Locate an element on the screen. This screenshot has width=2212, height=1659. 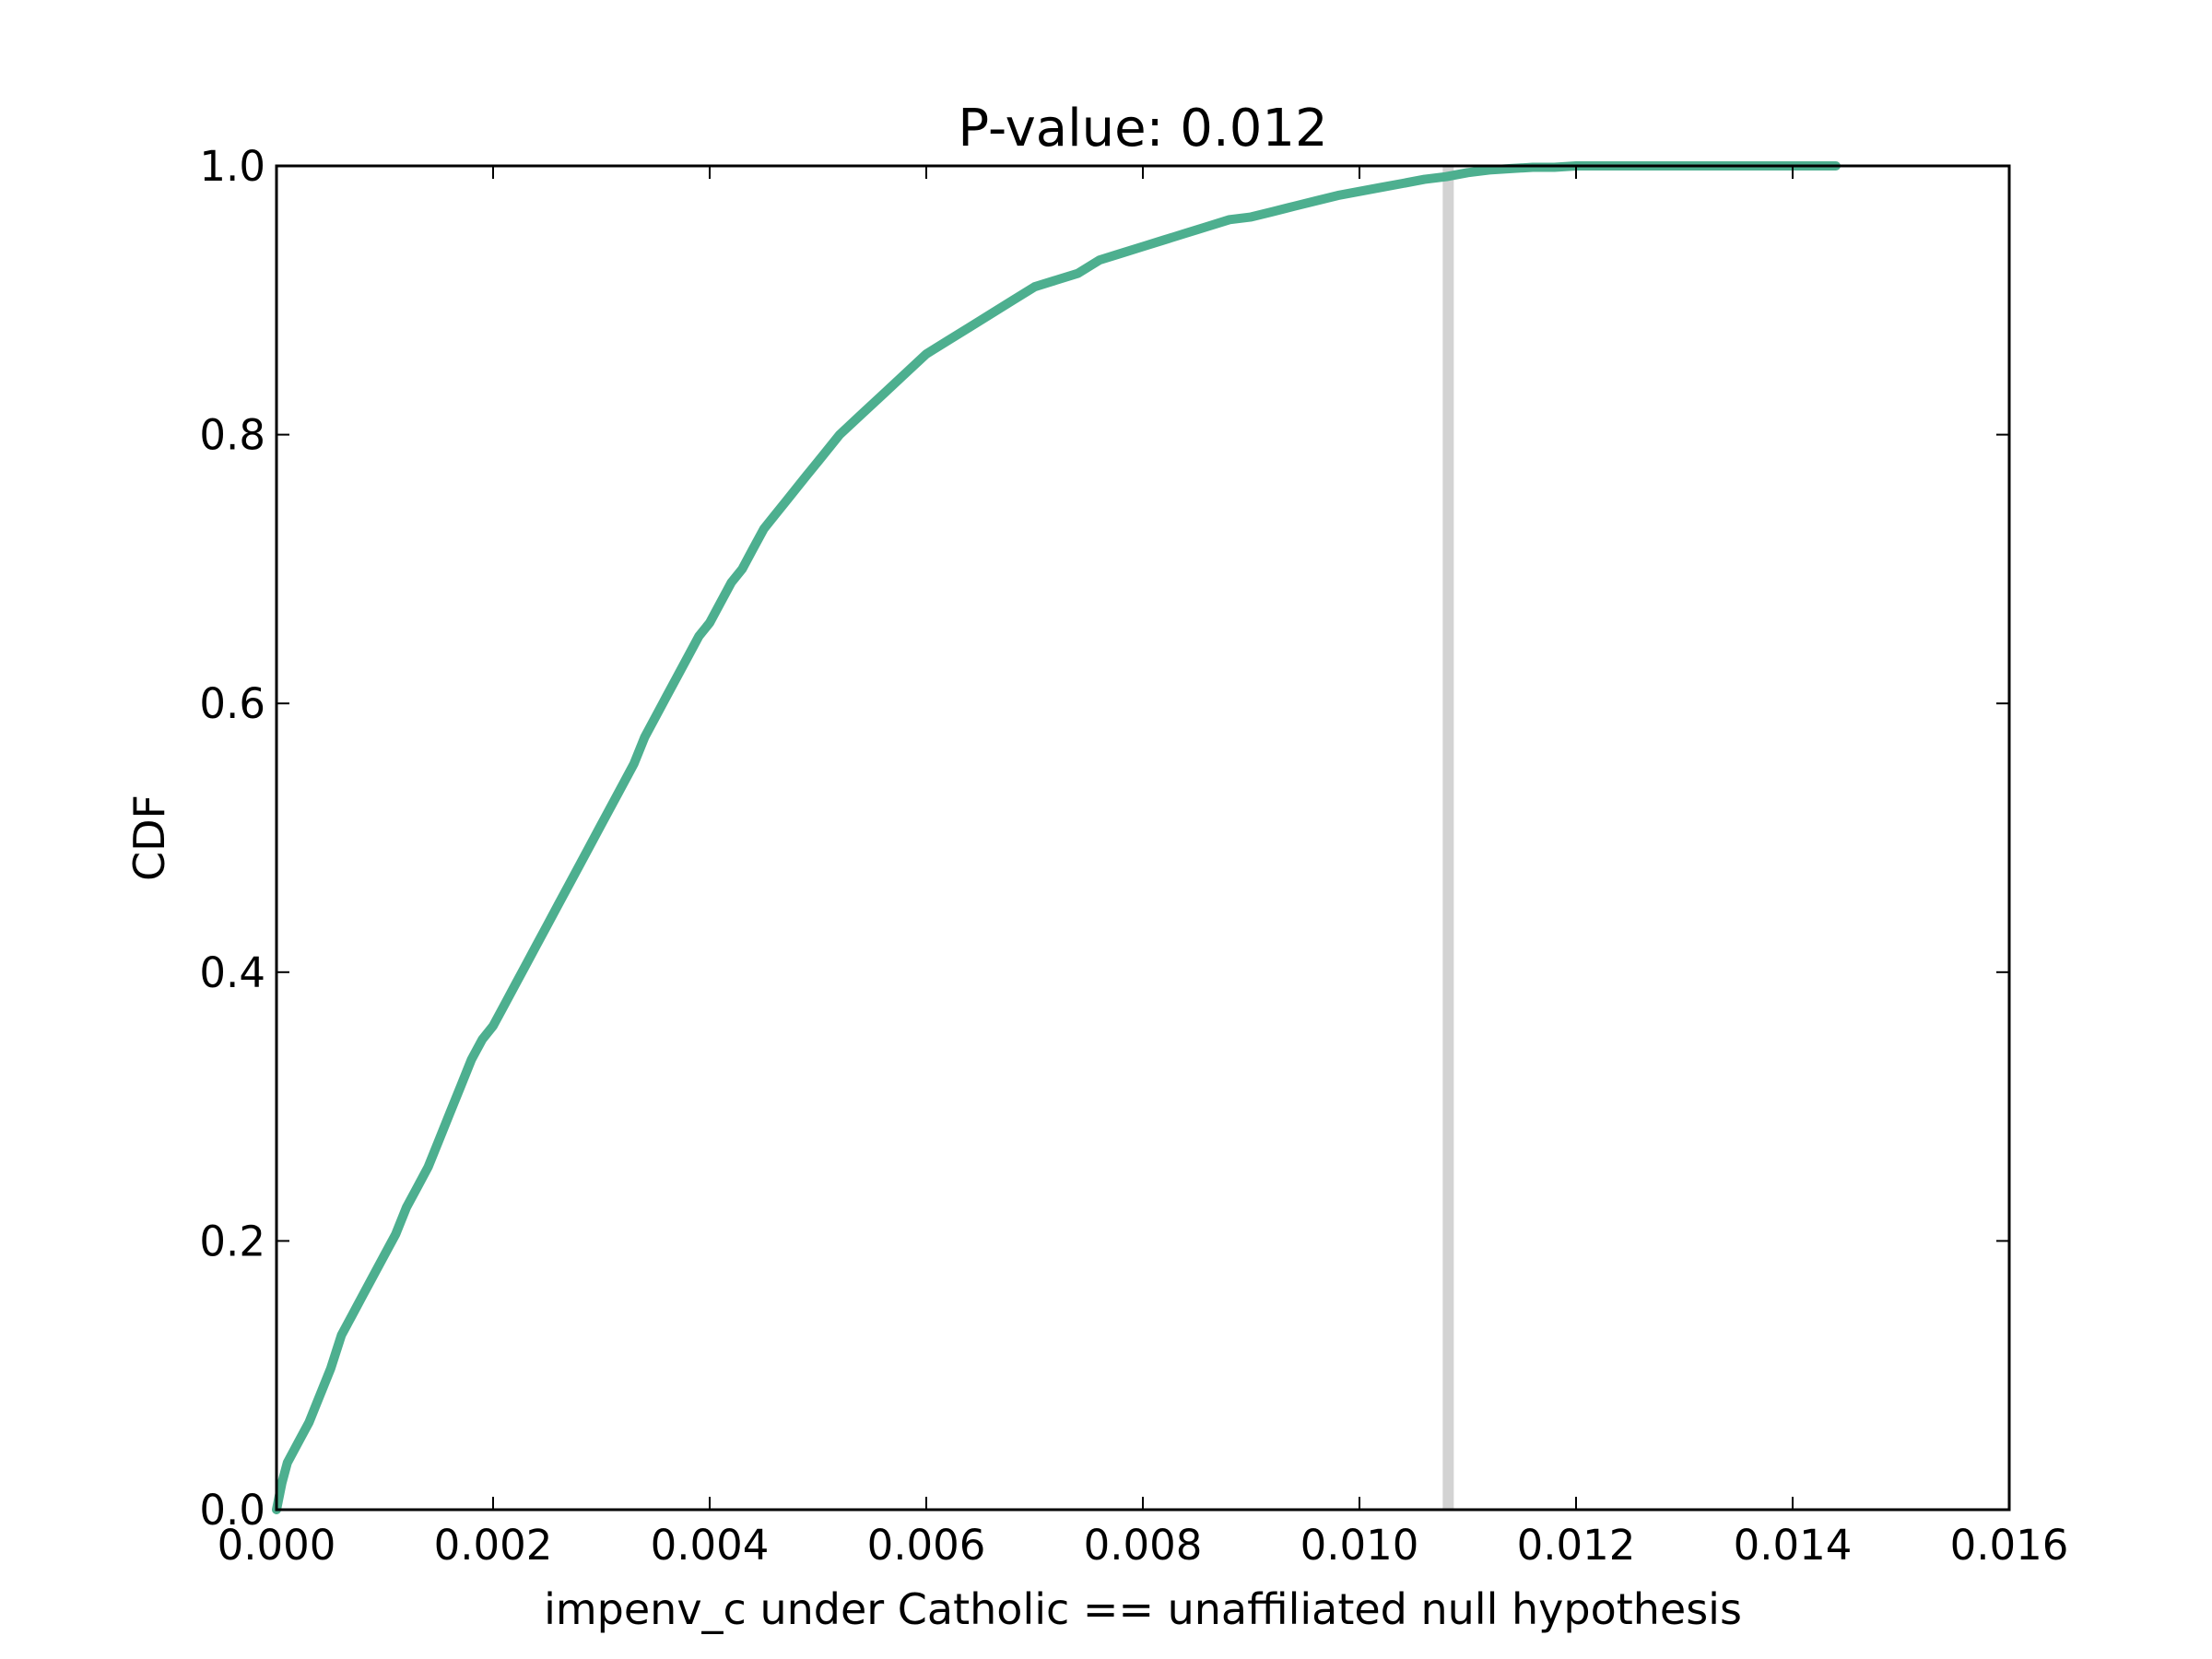
x-tick-label: 0.016 is located at coordinates (2009, 1545).